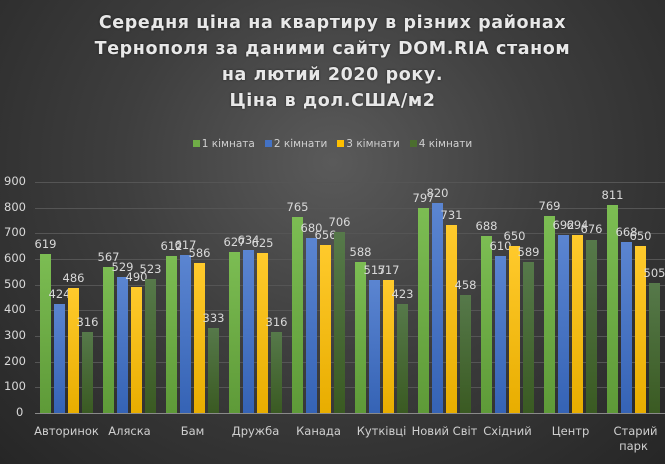  Describe the element at coordinates (440, 144) in the screenshot. I see `legend-item: 4 кімнати` at that location.